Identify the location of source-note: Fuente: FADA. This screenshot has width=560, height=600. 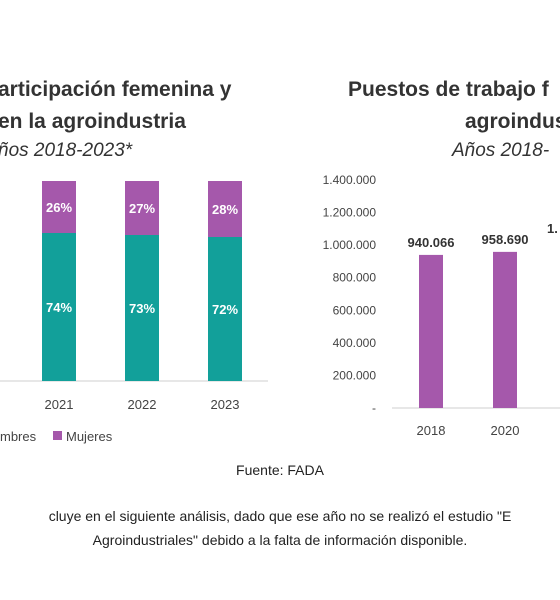
(280, 470).